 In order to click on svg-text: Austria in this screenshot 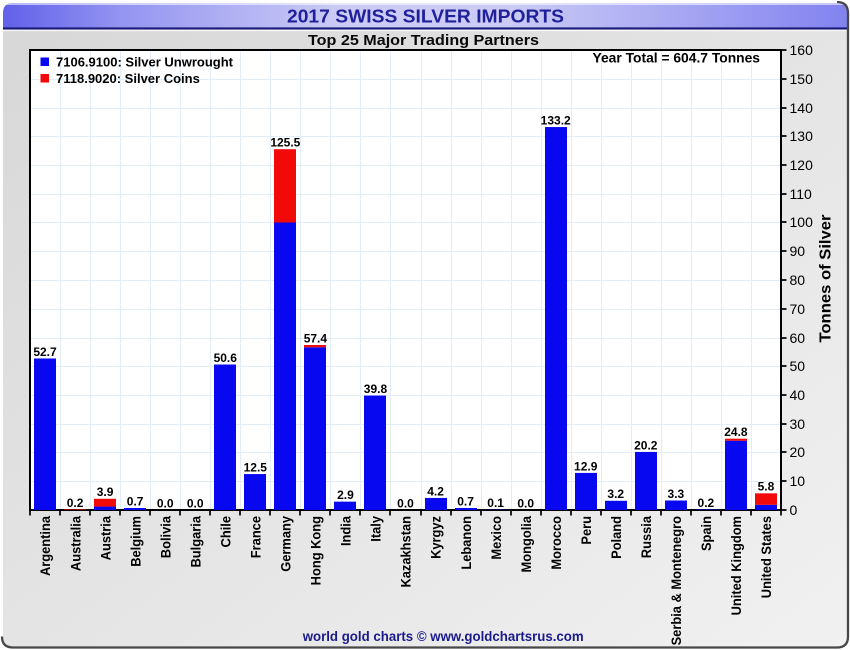, I will do `click(106, 537)`.